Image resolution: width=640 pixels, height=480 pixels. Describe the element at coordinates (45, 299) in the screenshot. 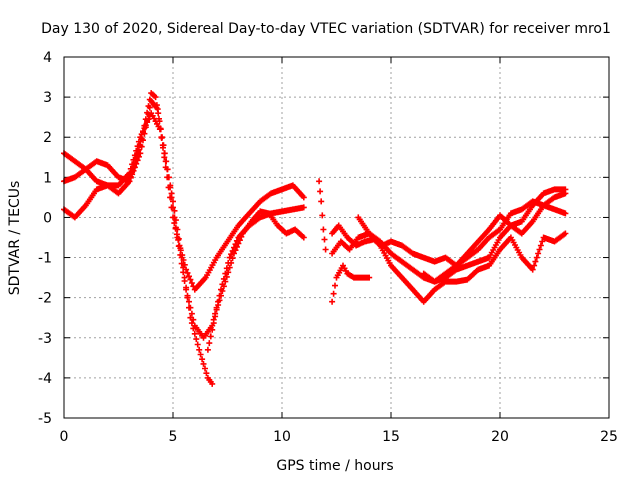

I see `y-tick-label: -2` at that location.